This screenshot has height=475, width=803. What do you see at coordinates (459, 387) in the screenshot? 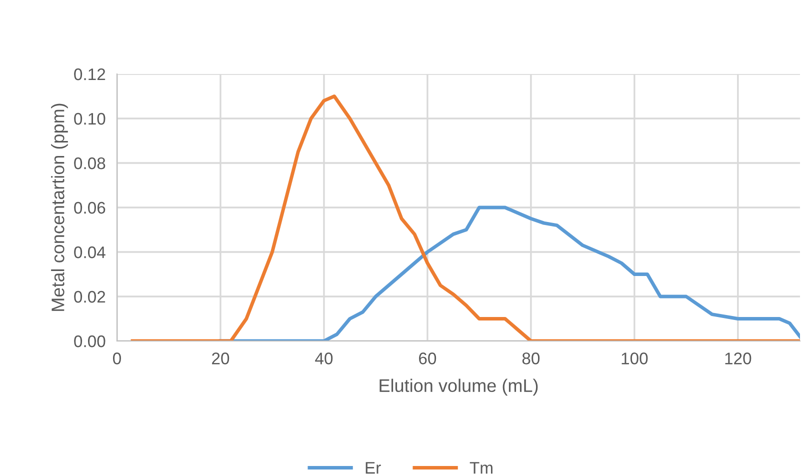
I see `x-axis-title: Elution volume (mL)` at bounding box center [459, 387].